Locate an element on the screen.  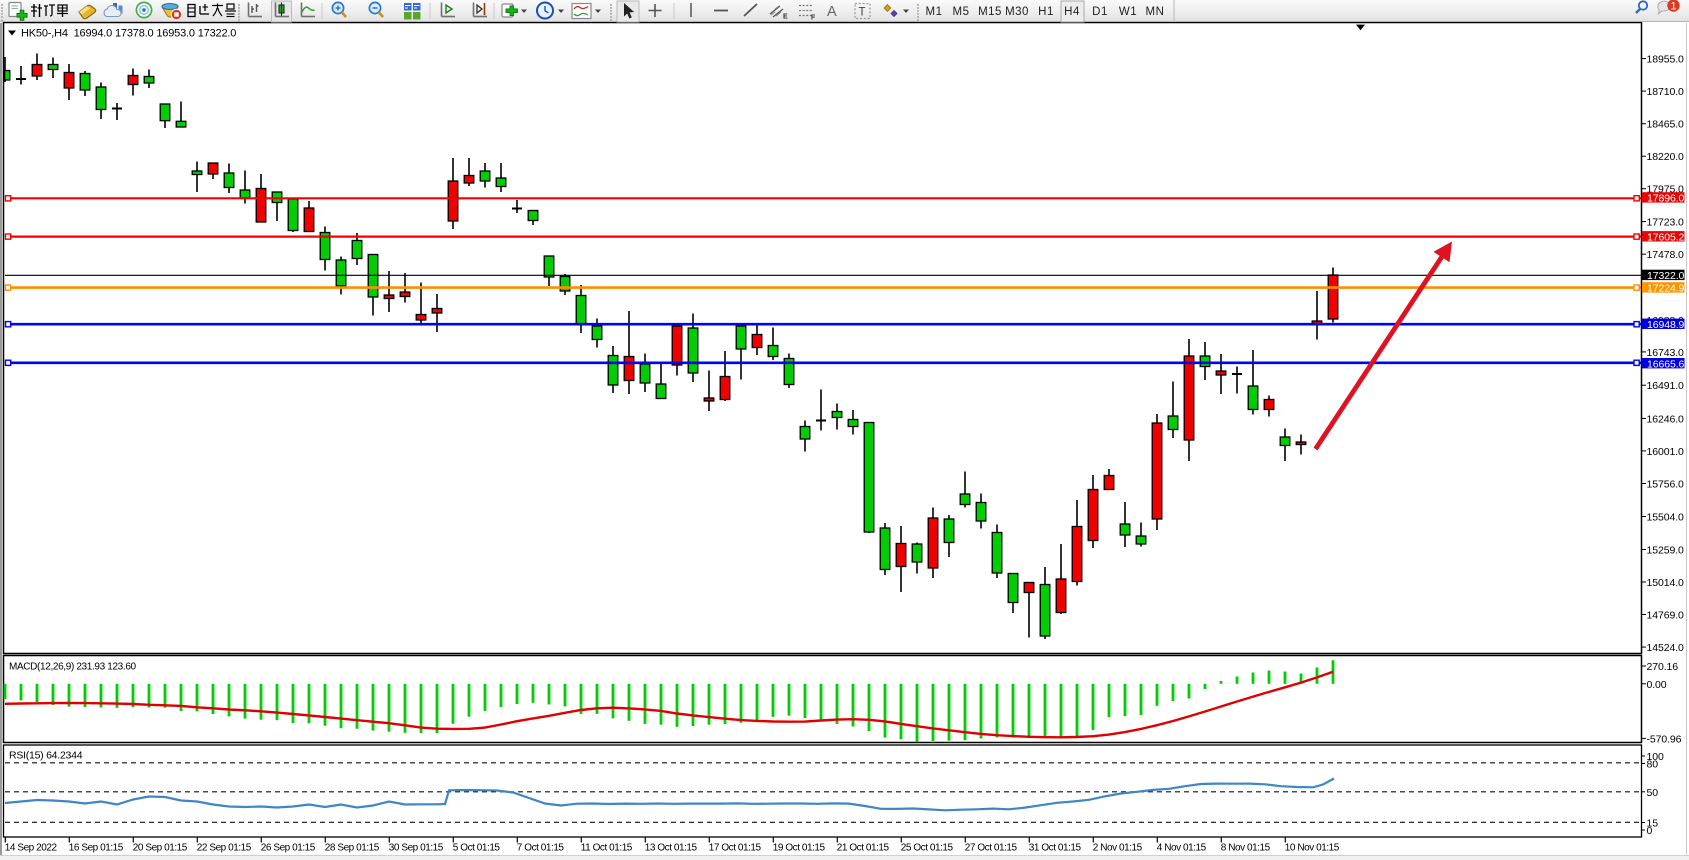
svg-text: 100 is located at coordinates (1655, 757).